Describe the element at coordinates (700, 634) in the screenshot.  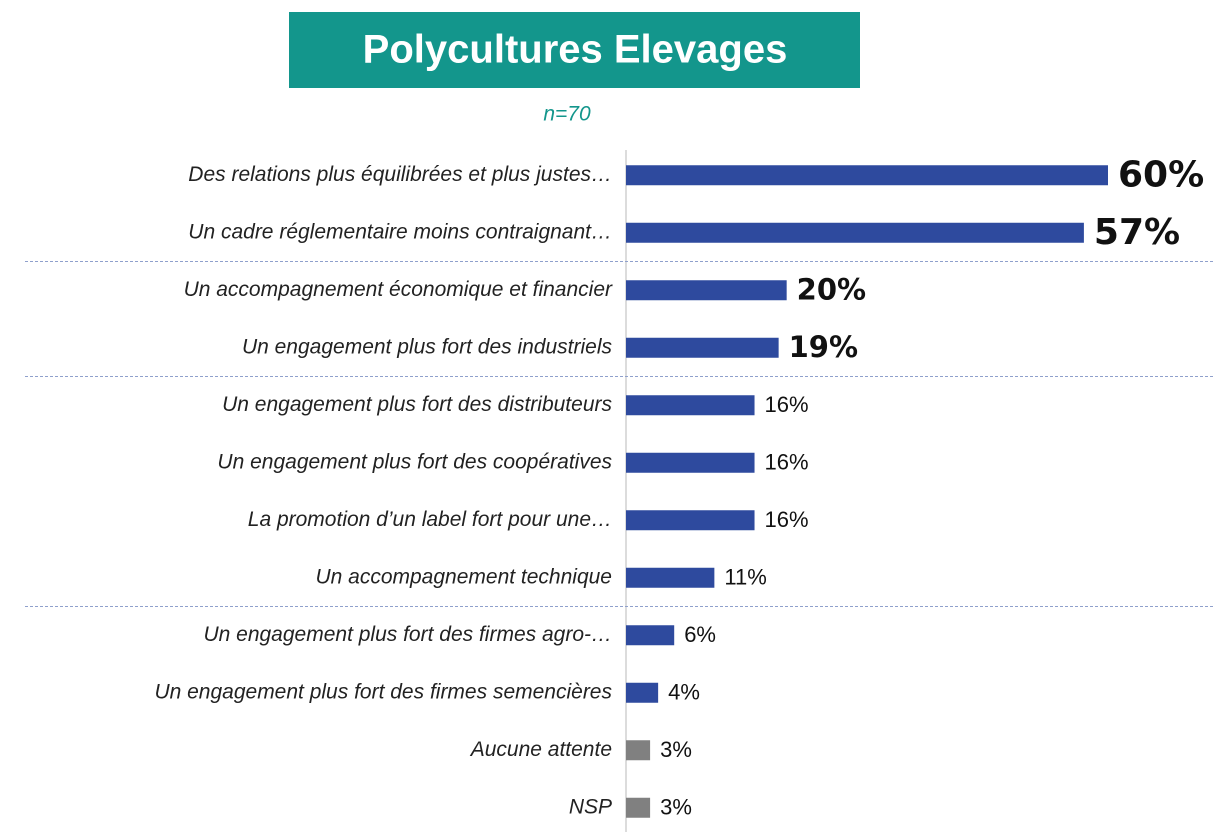
I see `value-label: 6%` at that location.